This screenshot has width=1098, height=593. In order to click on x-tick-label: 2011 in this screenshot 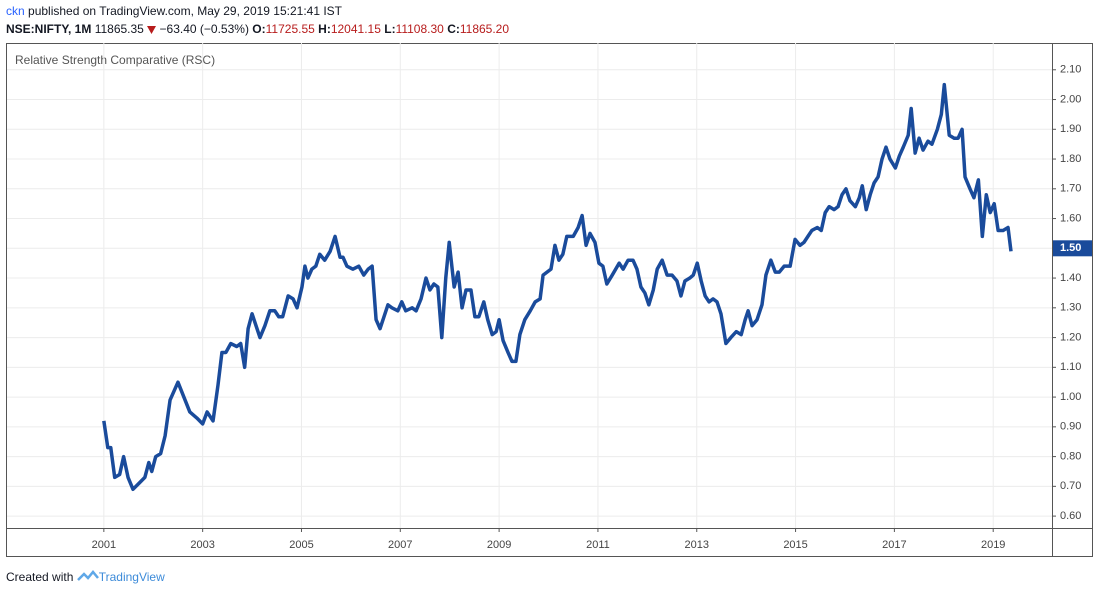, I will do `click(598, 545)`.